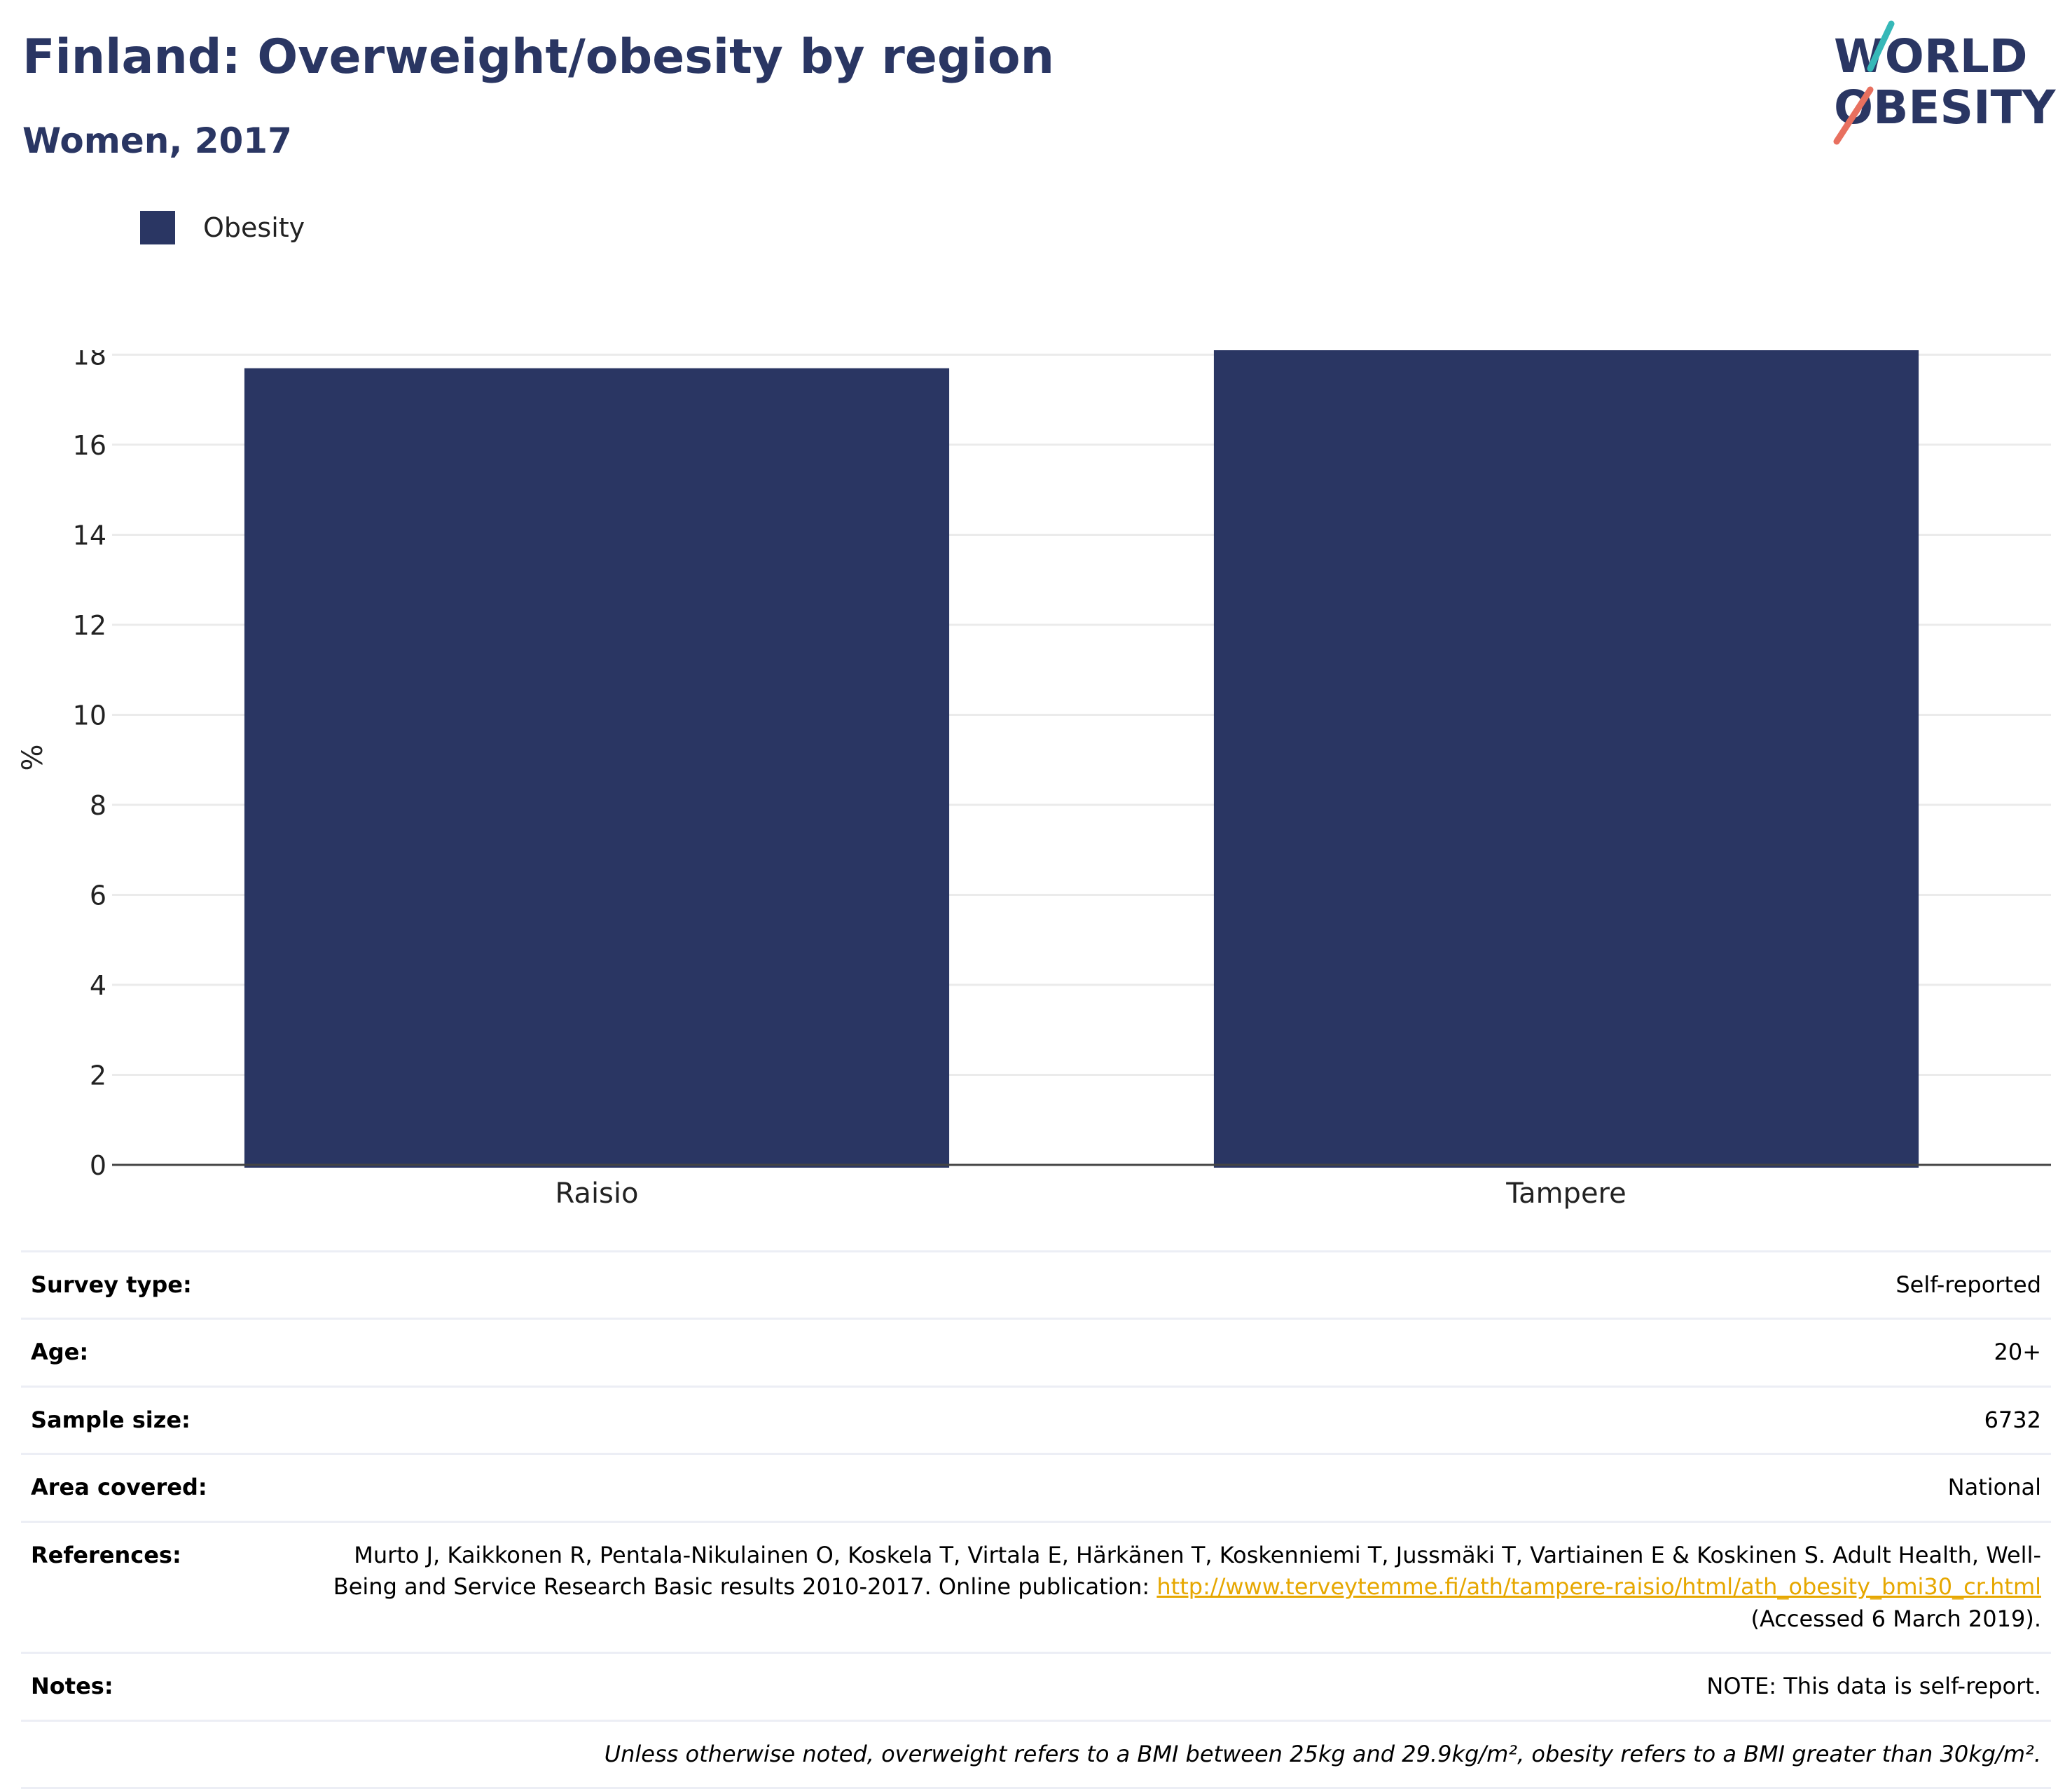 This screenshot has height=1789, width=2072. What do you see at coordinates (2018, 1352) in the screenshot?
I see `meta-value: 20+` at bounding box center [2018, 1352].